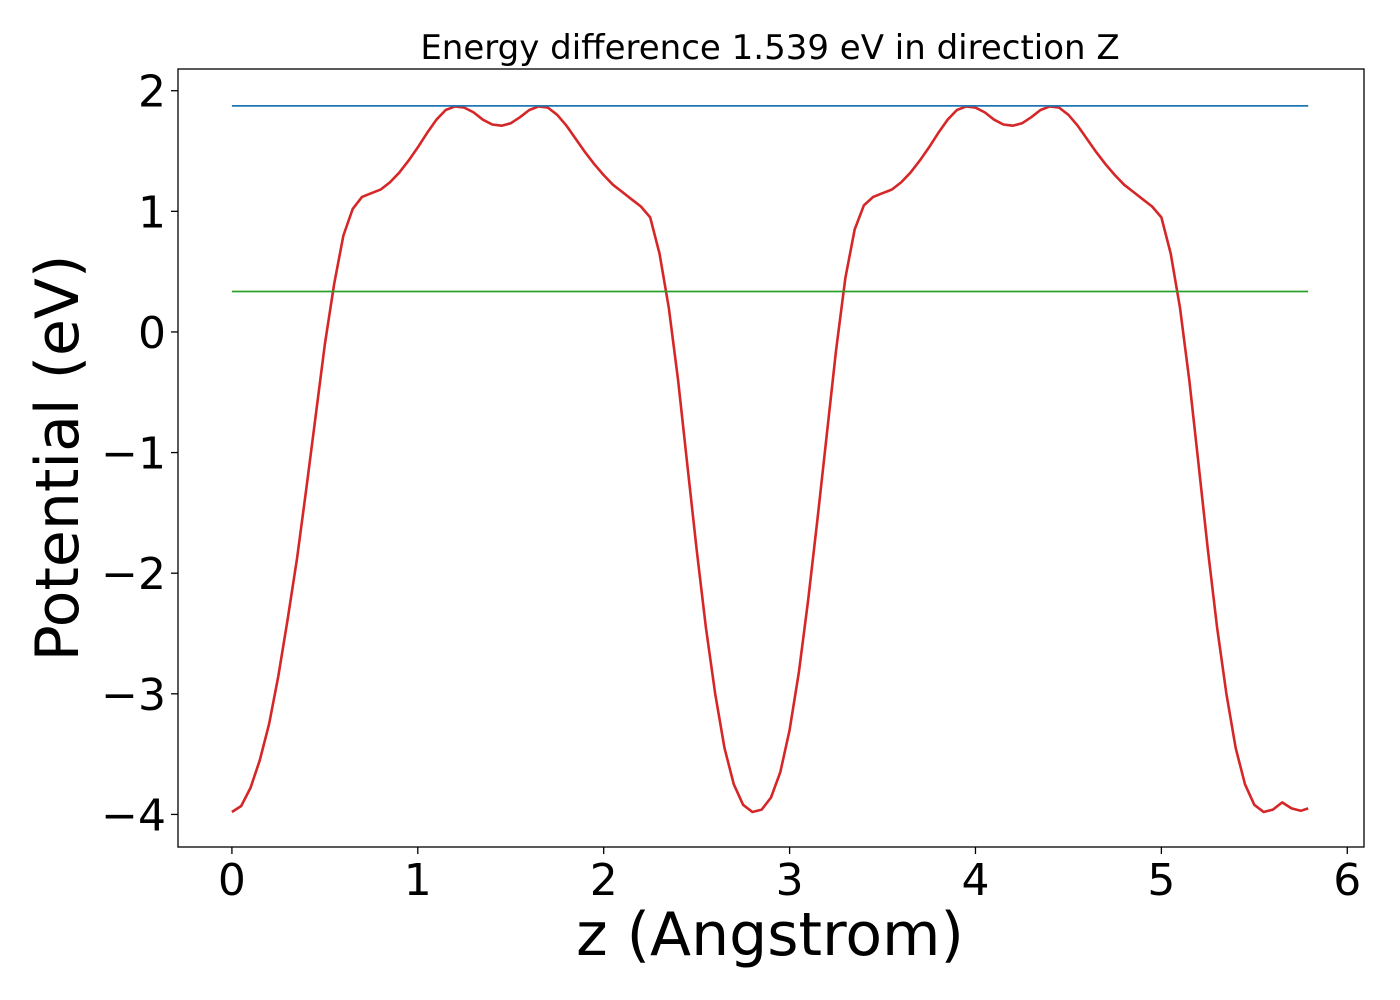 The width and height of the screenshot is (1400, 1000). I want to click on x-tick-label: 4, so click(975, 880).